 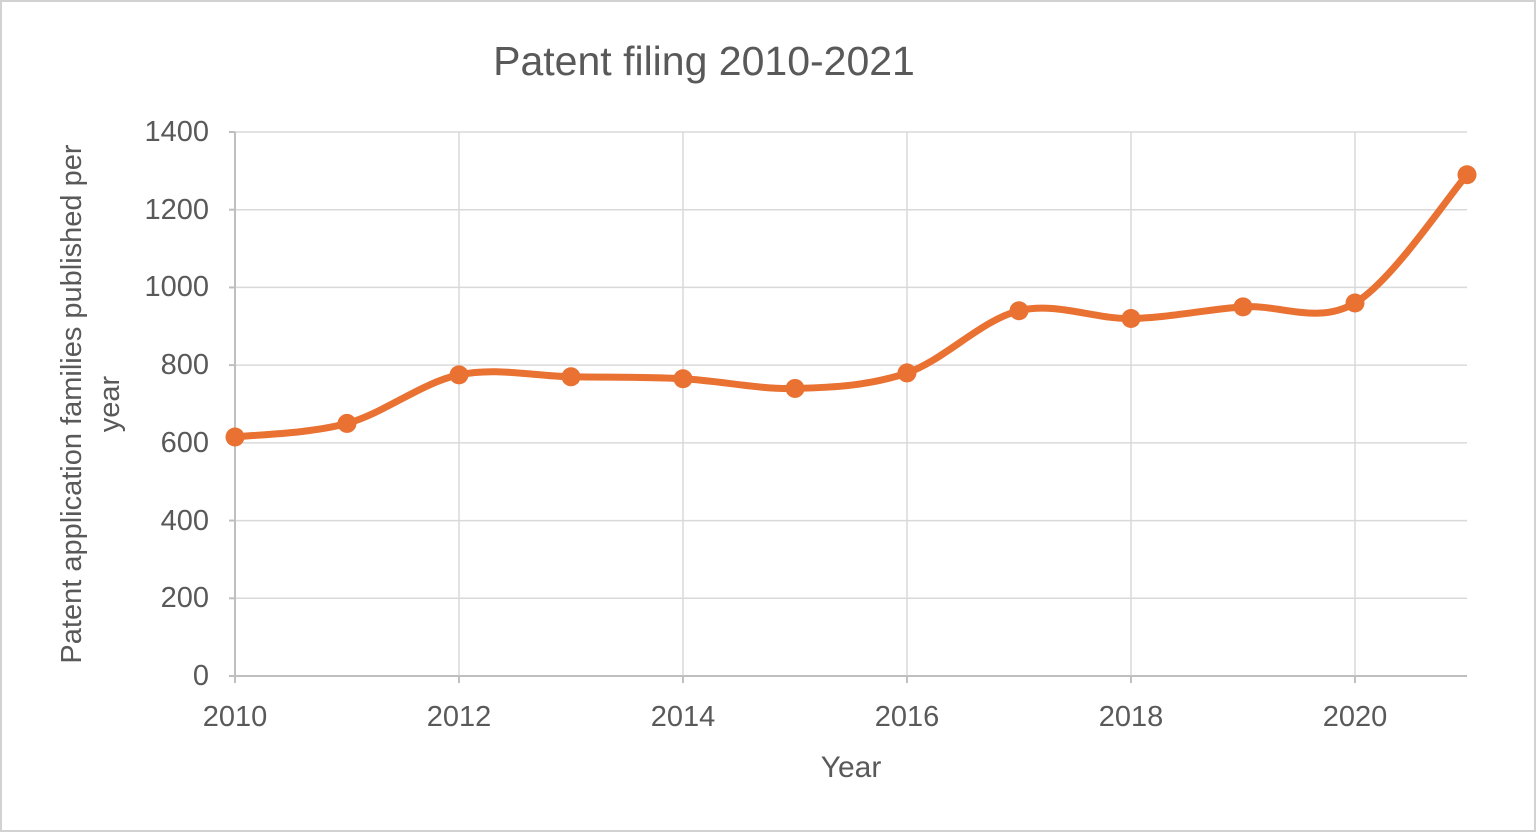 I want to click on y-tick-label: 0, so click(x=200, y=676).